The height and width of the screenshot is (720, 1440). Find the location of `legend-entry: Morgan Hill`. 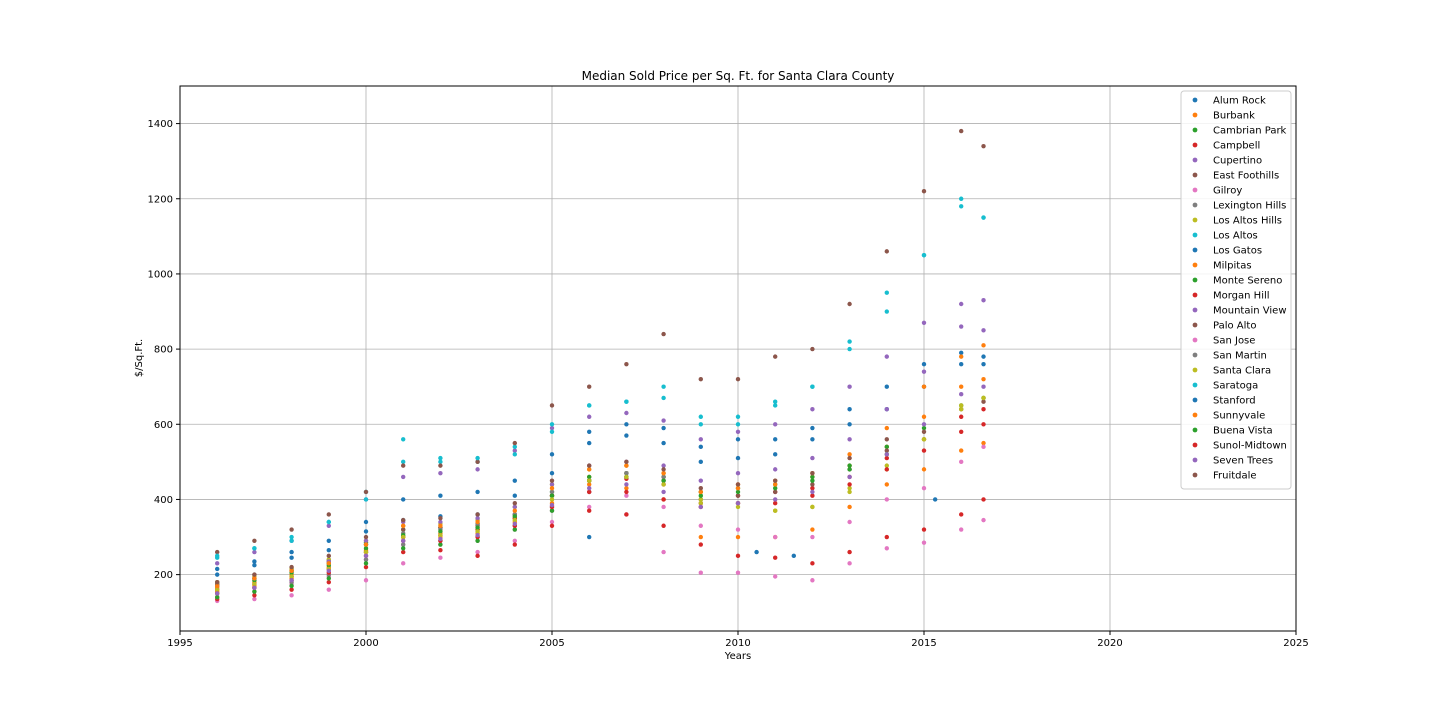

legend-entry: Morgan Hill is located at coordinates (1231, 296).